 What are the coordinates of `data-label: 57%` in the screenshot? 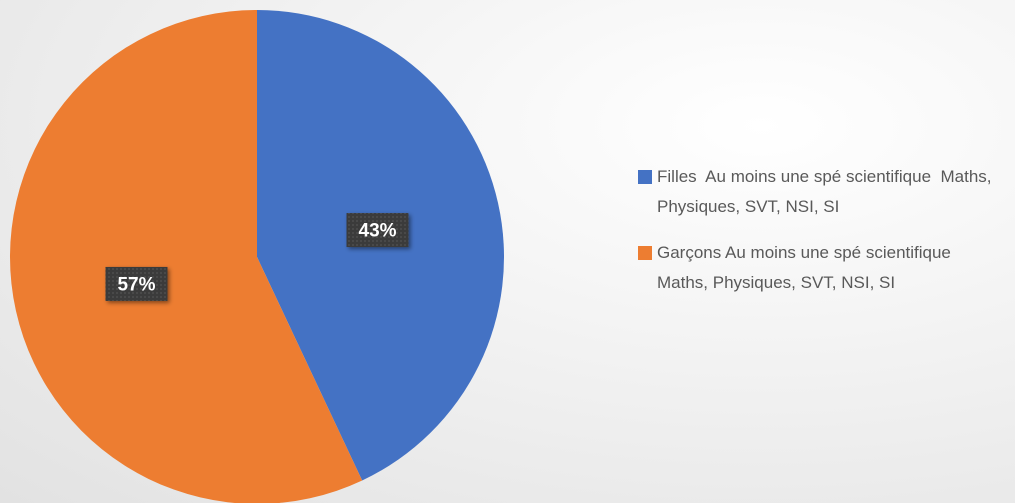 It's located at (136, 283).